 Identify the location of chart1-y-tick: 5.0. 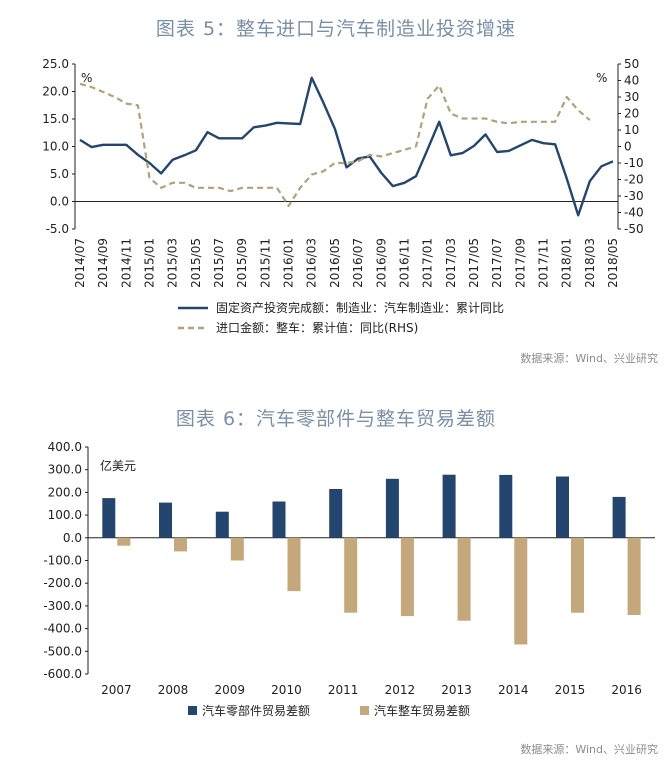
(59, 174).